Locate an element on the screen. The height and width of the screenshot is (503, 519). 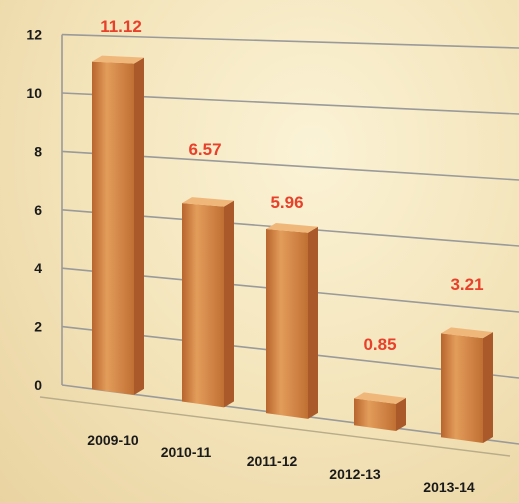
data-label: 5.96 is located at coordinates (286, 202).